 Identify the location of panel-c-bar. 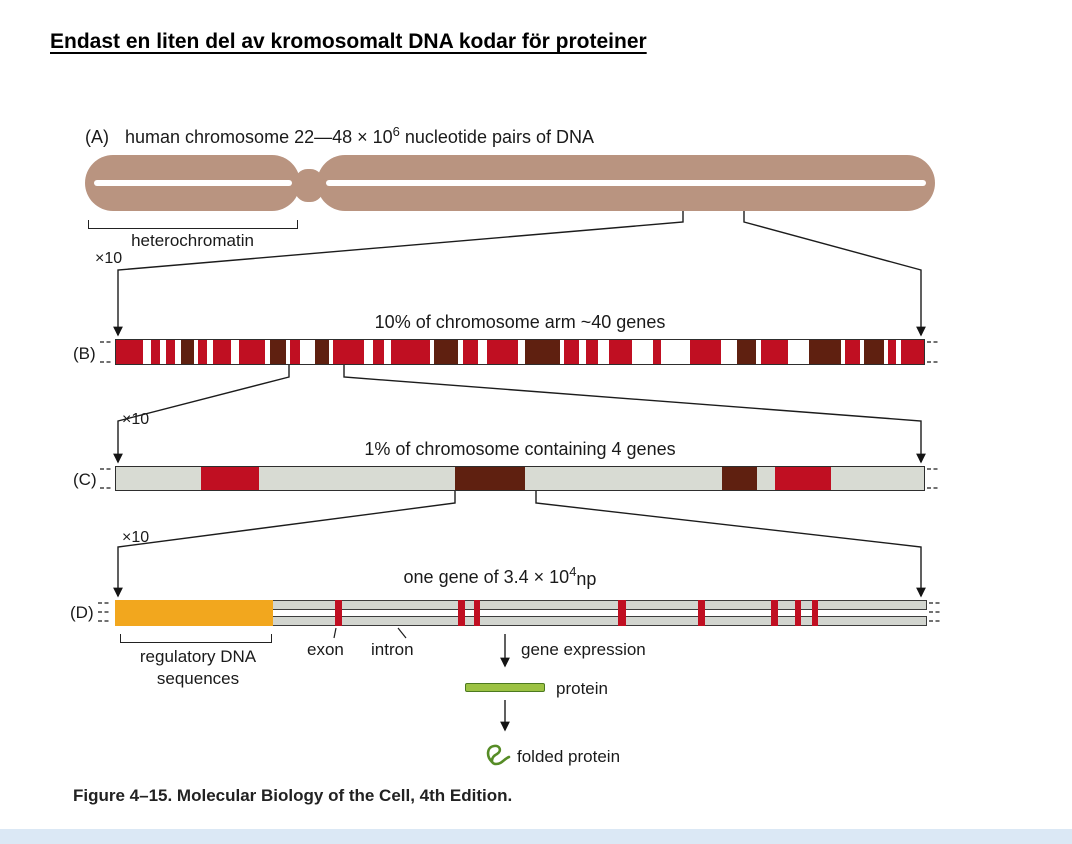
(520, 478).